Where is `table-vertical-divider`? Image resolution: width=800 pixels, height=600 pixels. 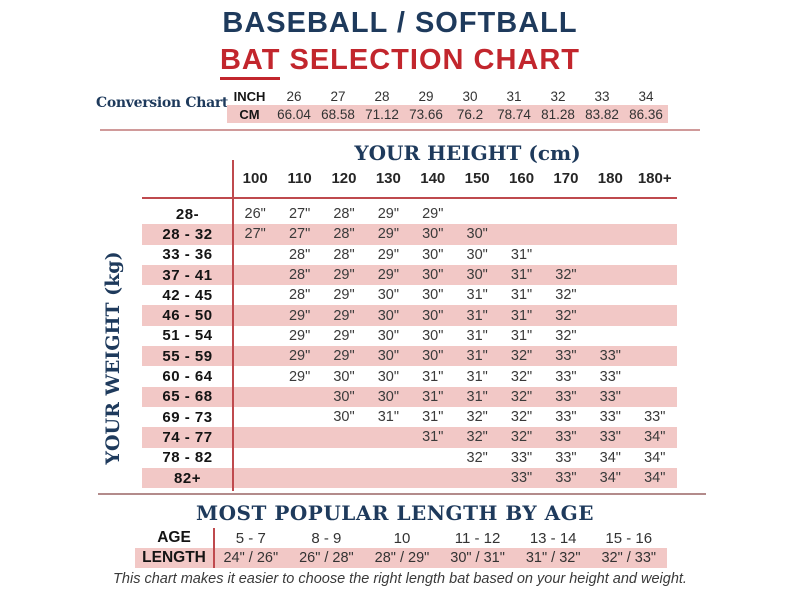 table-vertical-divider is located at coordinates (233, 325).